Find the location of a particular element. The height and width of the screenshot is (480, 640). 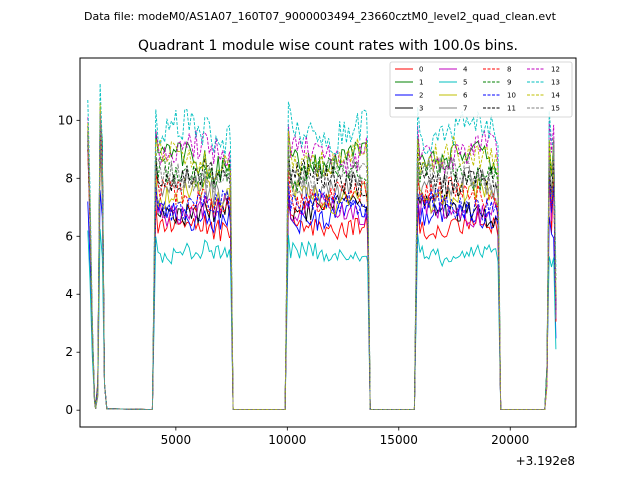

legend-box is located at coordinates (481, 89).